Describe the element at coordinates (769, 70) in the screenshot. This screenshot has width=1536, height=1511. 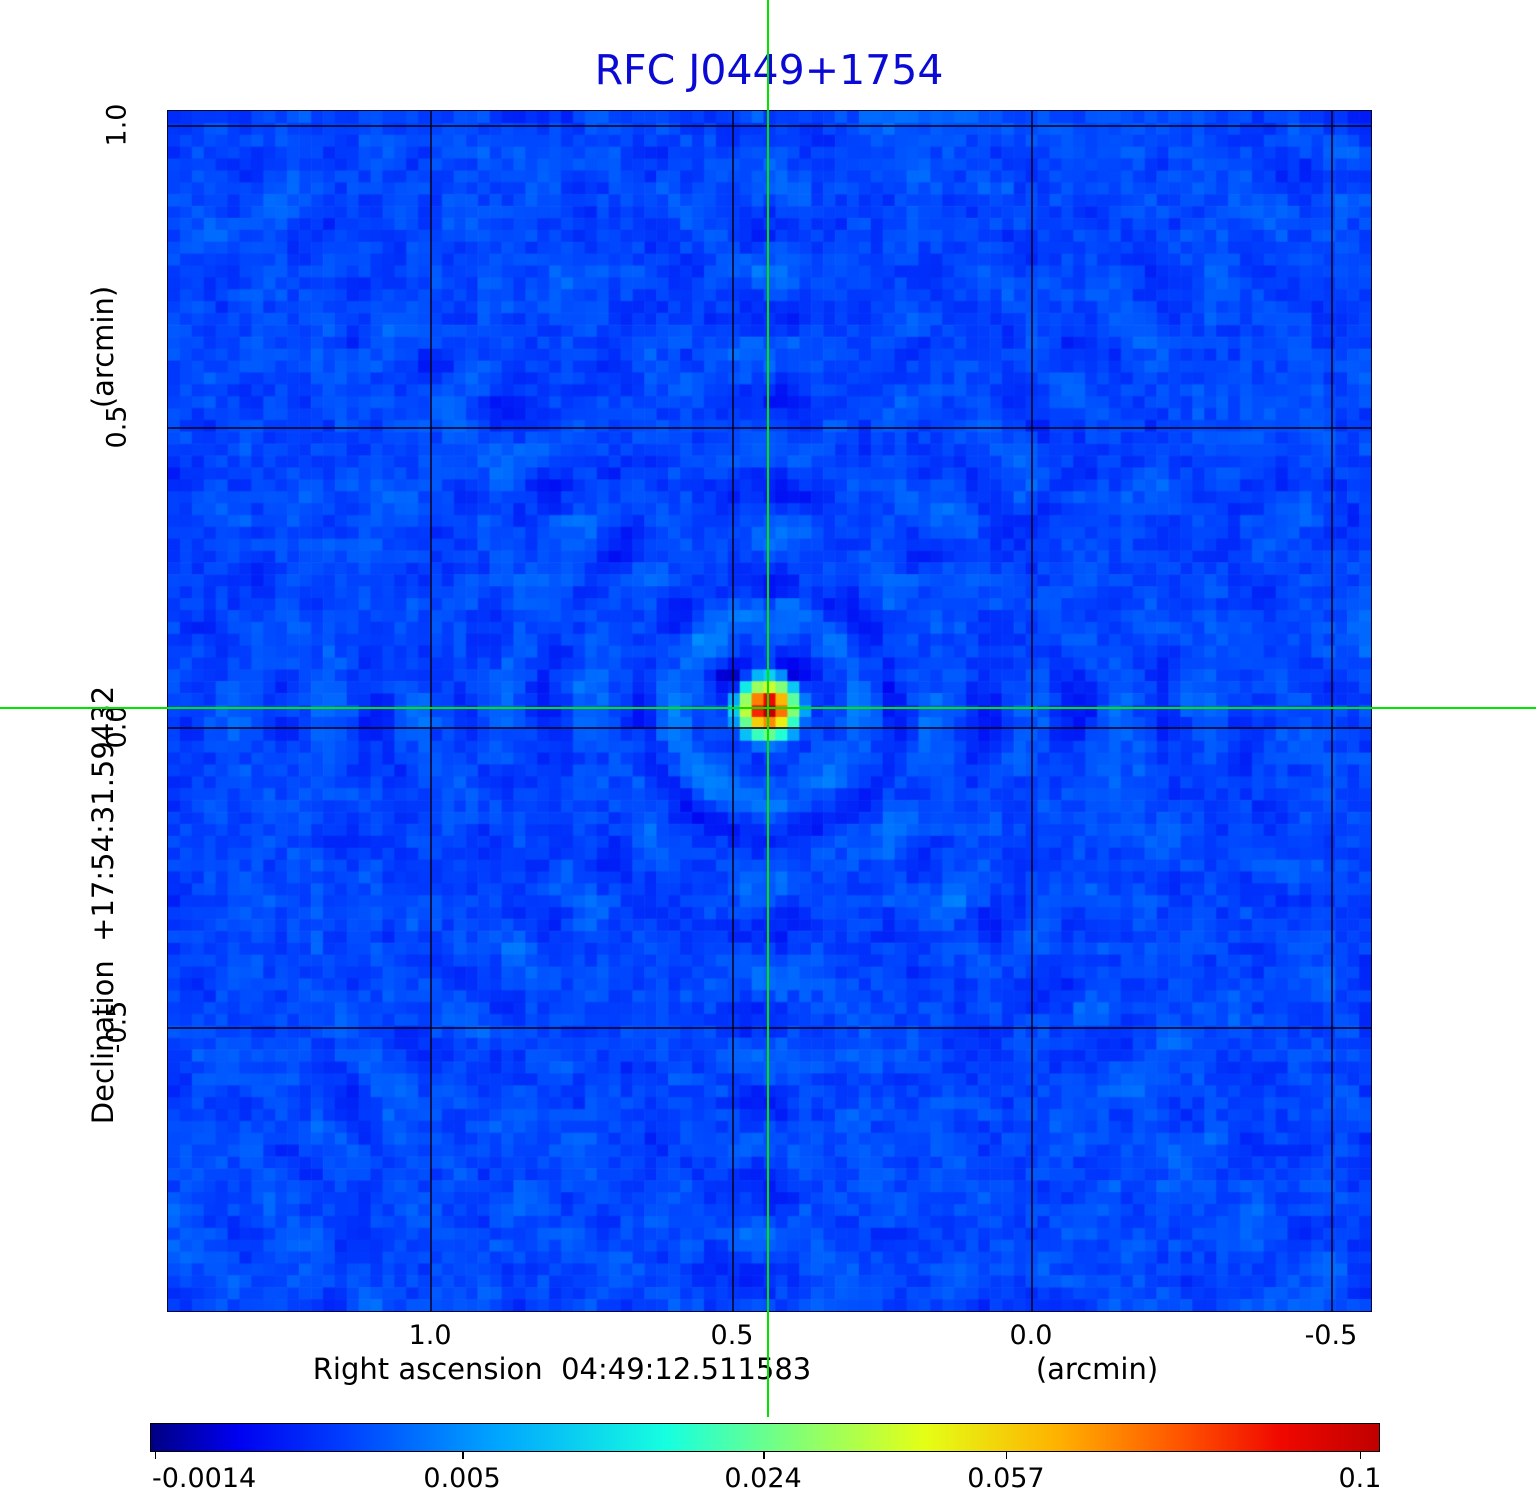
I see `figure-title: RFC J0449+1754` at that location.